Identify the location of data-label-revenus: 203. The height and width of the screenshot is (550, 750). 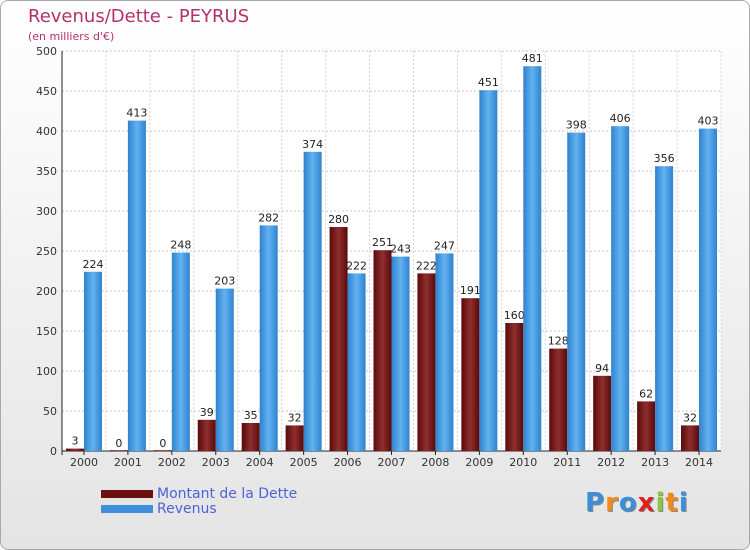
(224, 281).